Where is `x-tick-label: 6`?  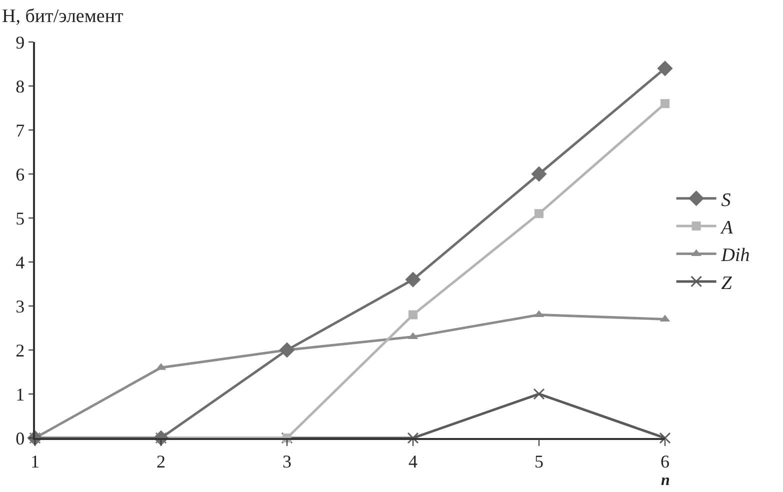 x-tick-label: 6 is located at coordinates (665, 461).